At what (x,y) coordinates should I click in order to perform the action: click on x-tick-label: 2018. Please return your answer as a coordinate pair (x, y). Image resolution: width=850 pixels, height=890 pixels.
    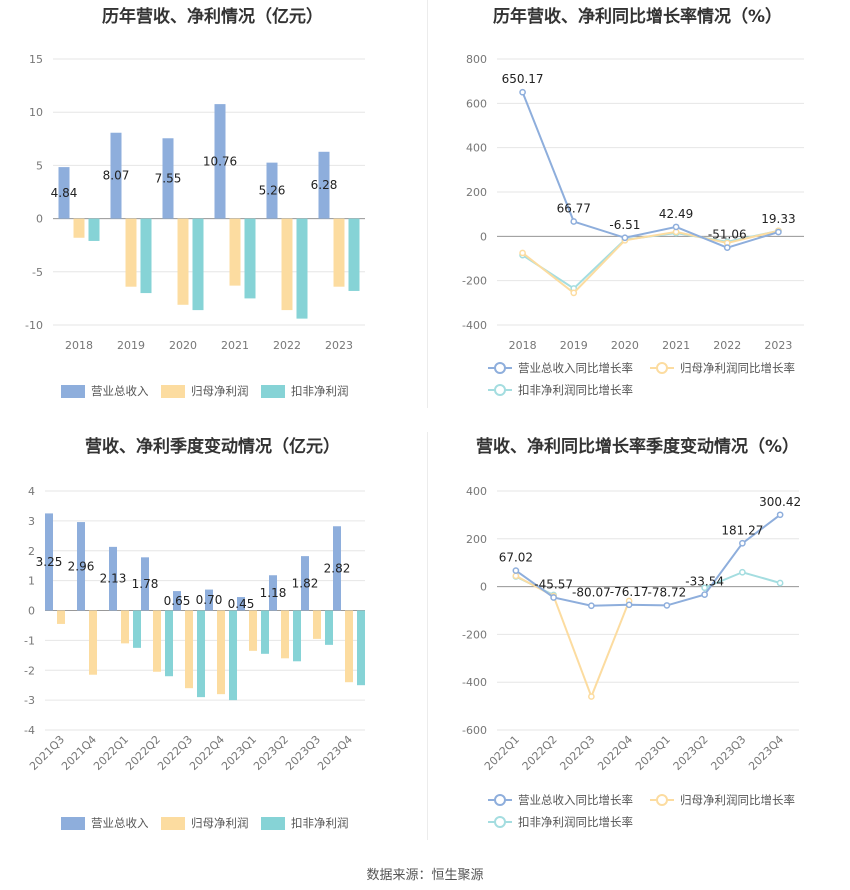
    Looking at the image, I should click on (523, 345).